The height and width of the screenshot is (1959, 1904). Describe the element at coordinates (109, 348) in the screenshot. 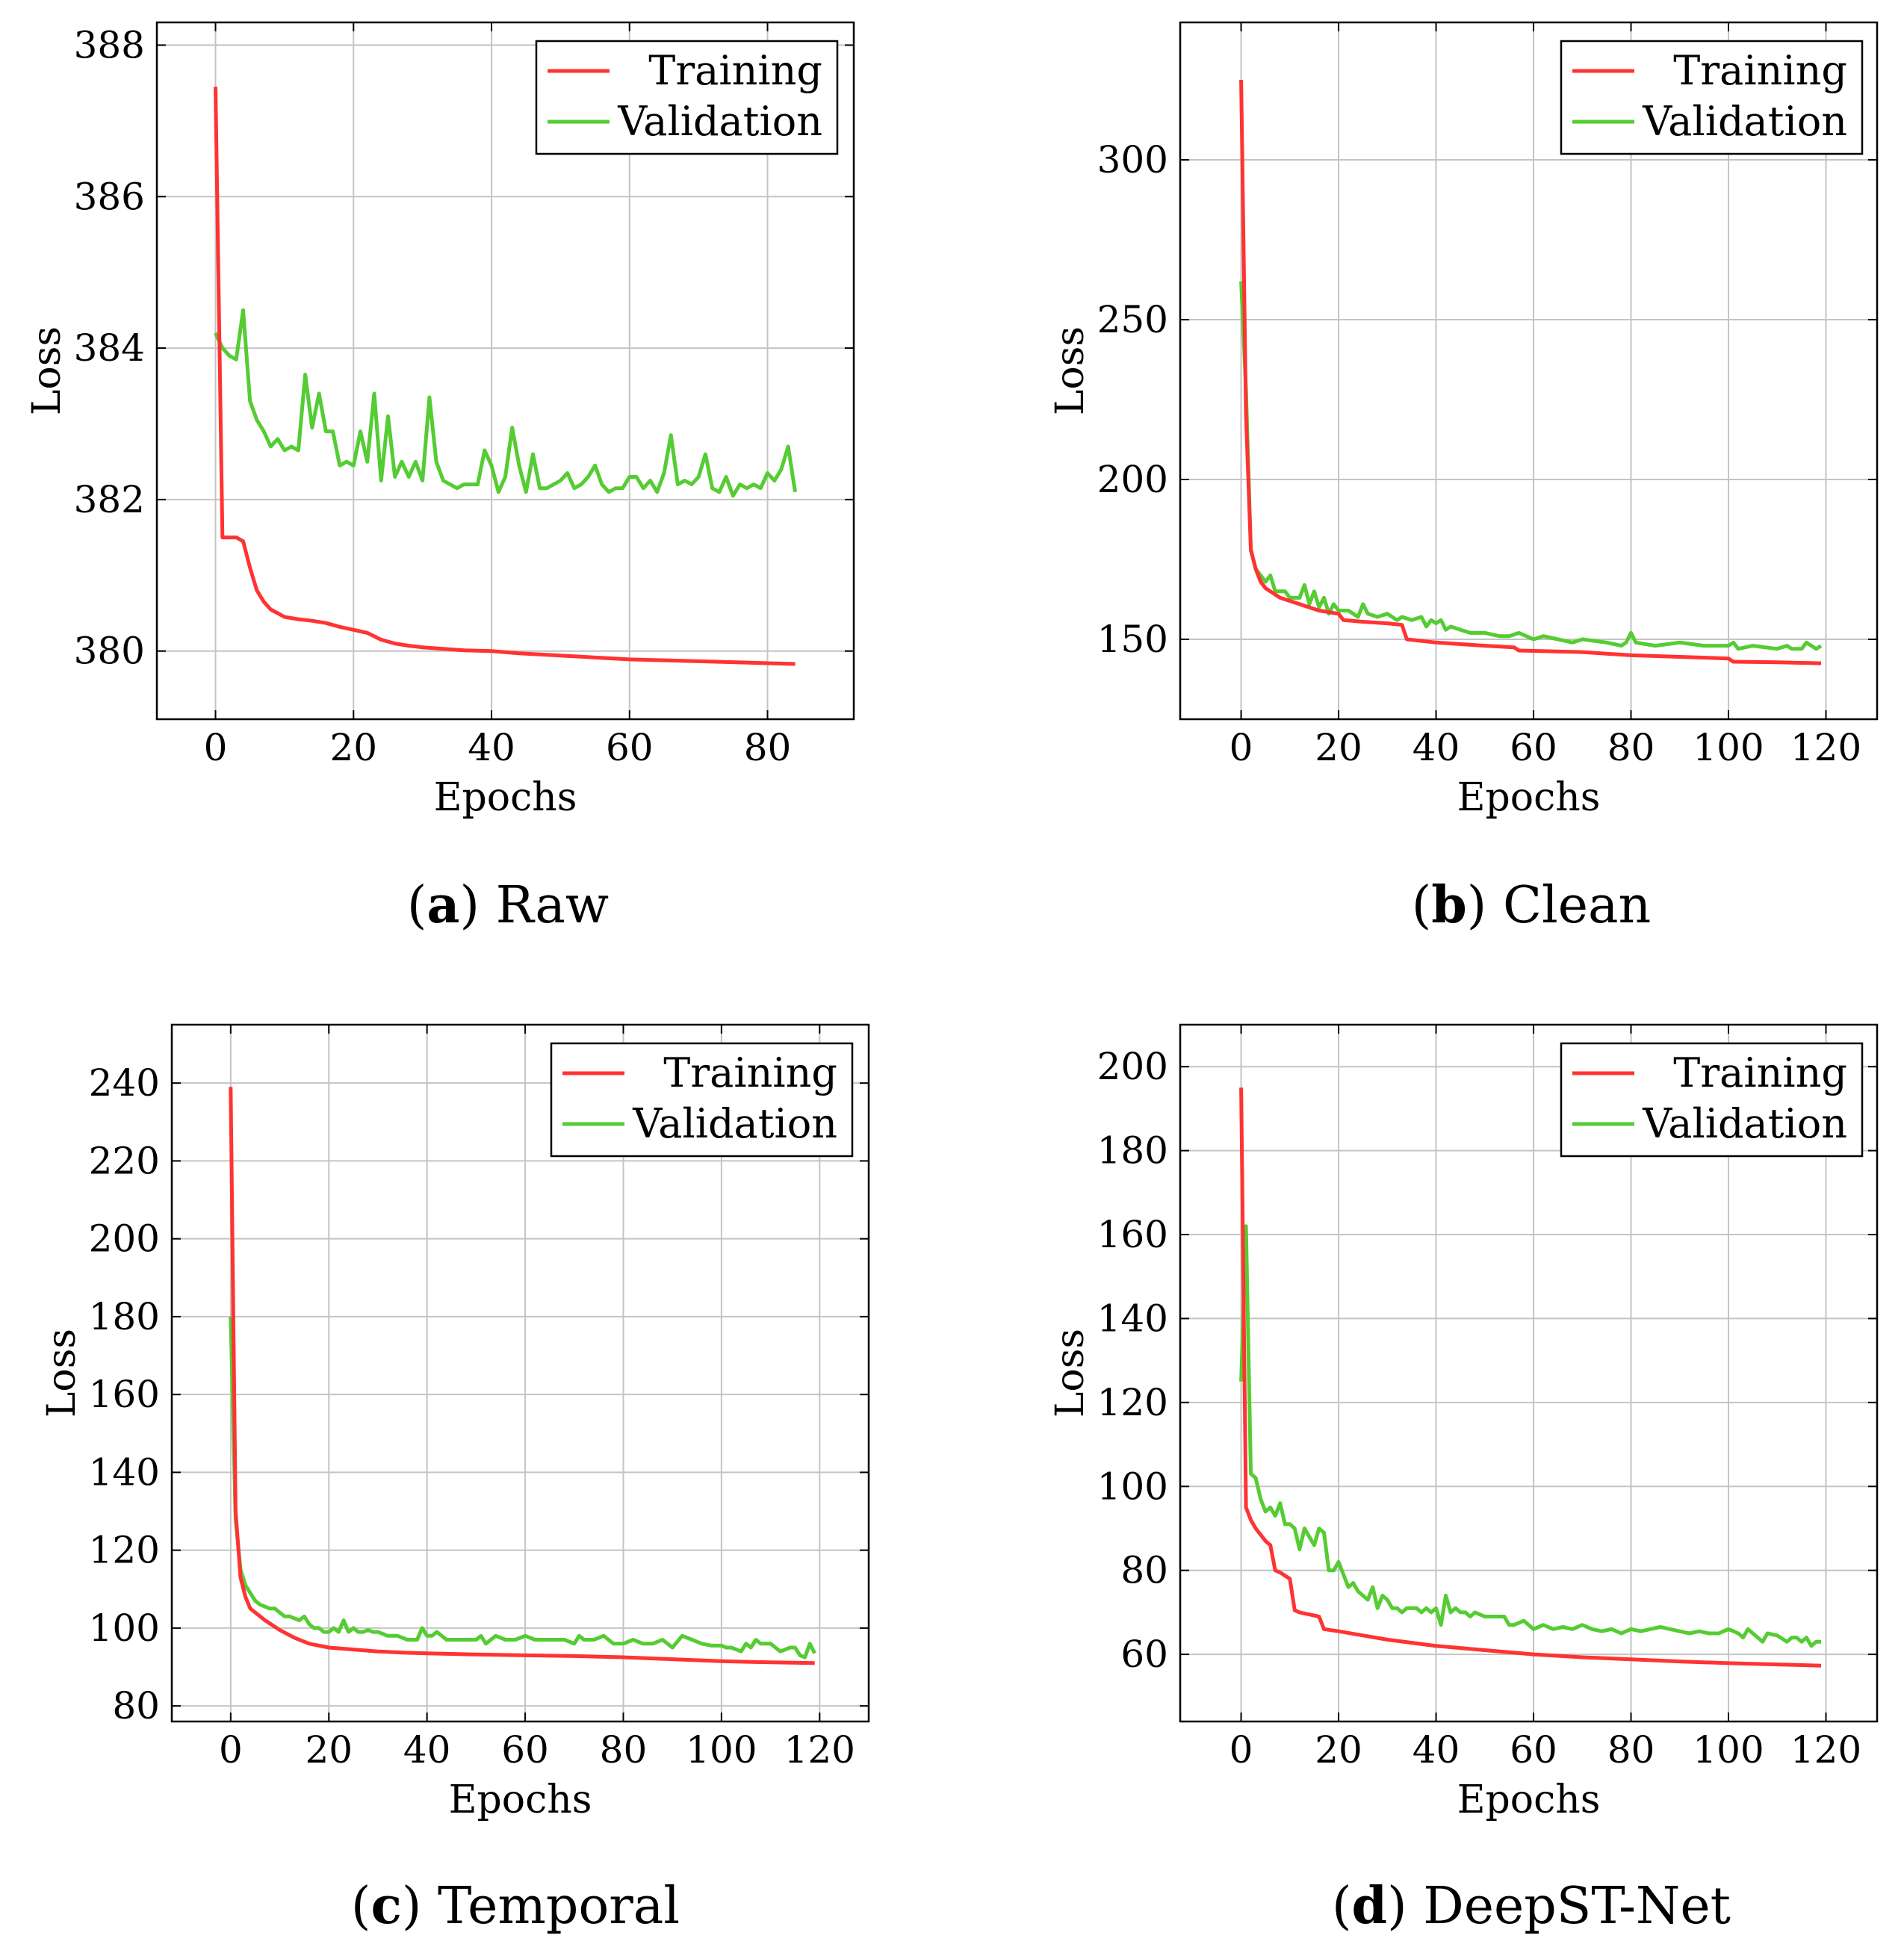

I see `y-tick-label: 384` at that location.